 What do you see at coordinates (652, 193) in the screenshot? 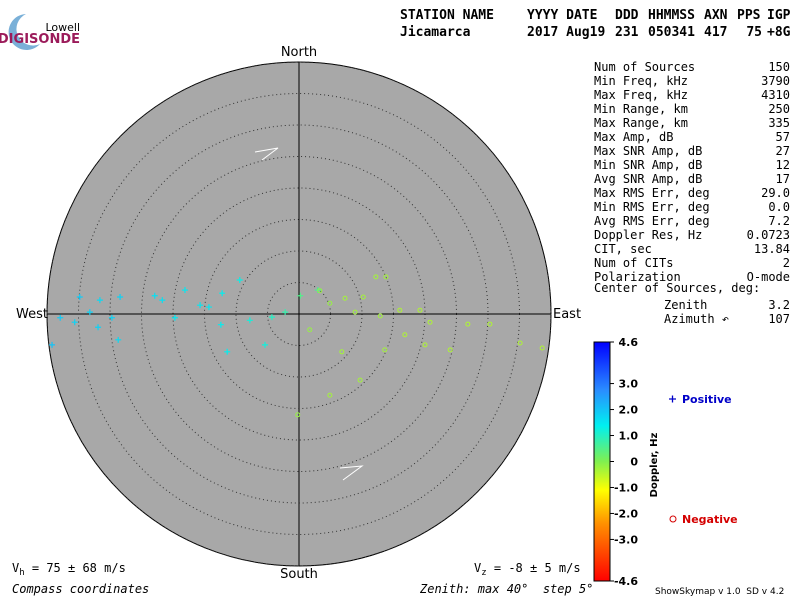
I see `stat-label: Max RMS Err, deg` at bounding box center [652, 193].